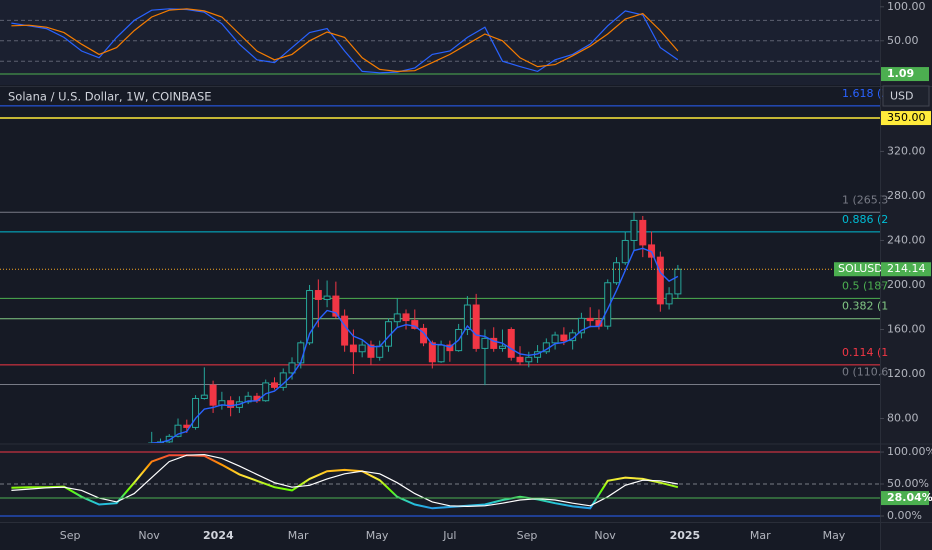 The width and height of the screenshot is (932, 550). What do you see at coordinates (865, 352) in the screenshot?
I see `fib-label: 0.114 (1` at bounding box center [865, 352].